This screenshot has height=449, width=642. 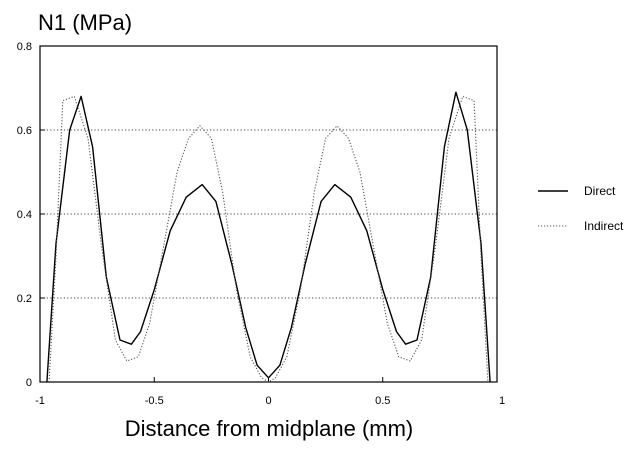 What do you see at coordinates (24, 299) in the screenshot?
I see `y-tick-label: 0.2` at bounding box center [24, 299].